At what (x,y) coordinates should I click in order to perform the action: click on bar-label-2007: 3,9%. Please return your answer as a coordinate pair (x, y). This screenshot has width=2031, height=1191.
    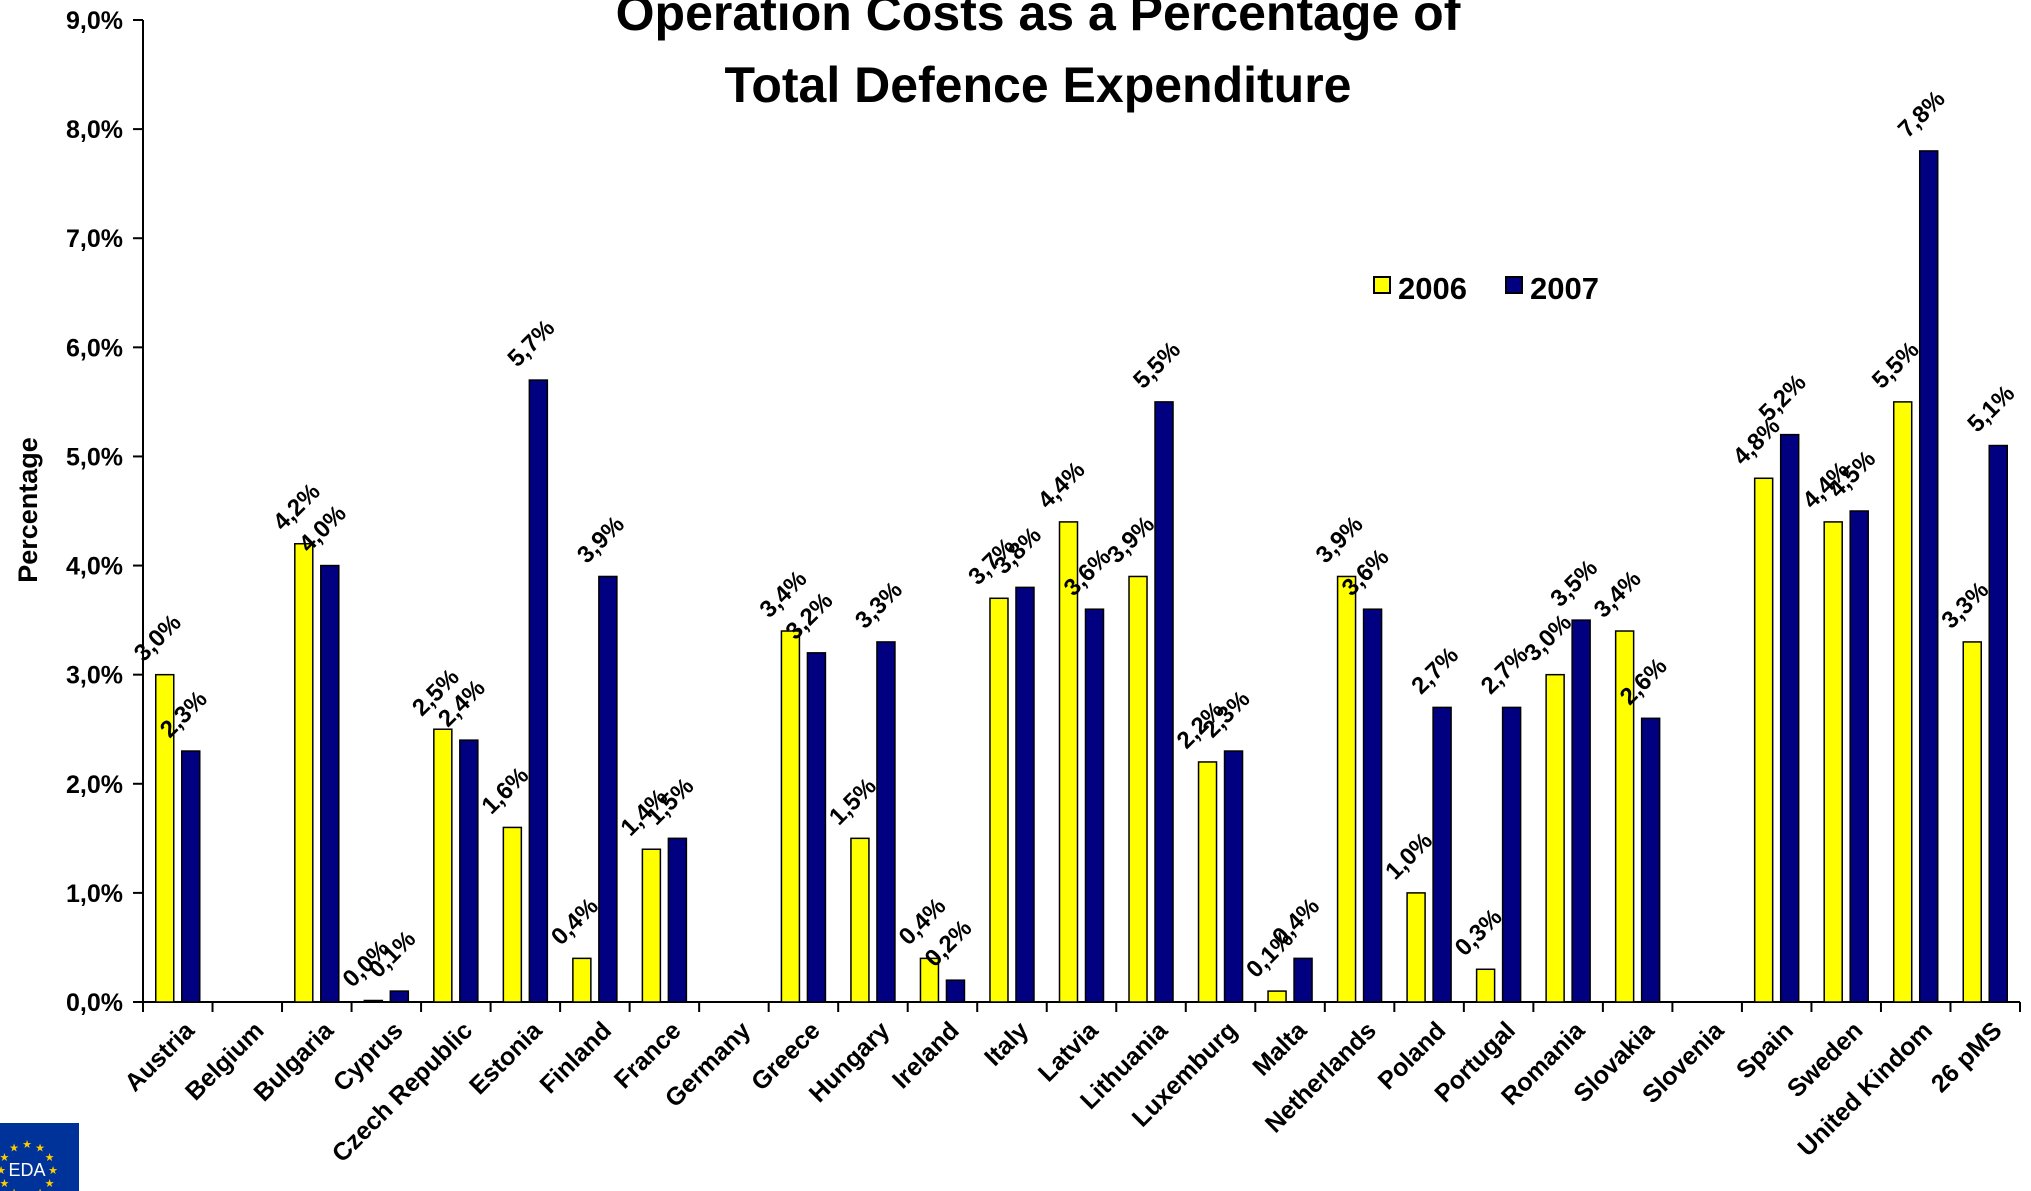
    Looking at the image, I should click on (601, 540).